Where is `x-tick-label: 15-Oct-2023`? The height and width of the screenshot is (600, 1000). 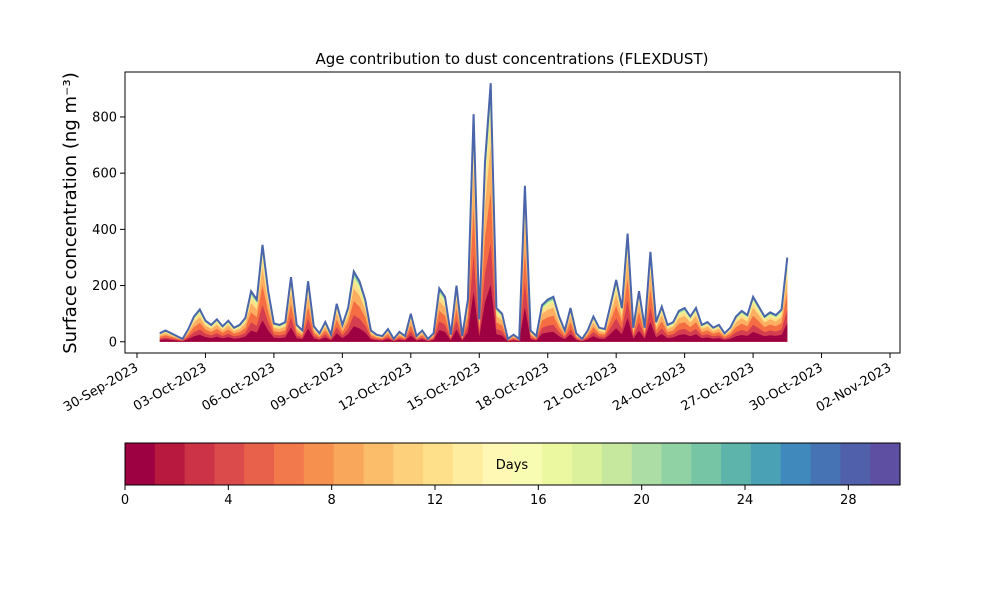
x-tick-label: 15-Oct-2023 is located at coordinates (444, 387).